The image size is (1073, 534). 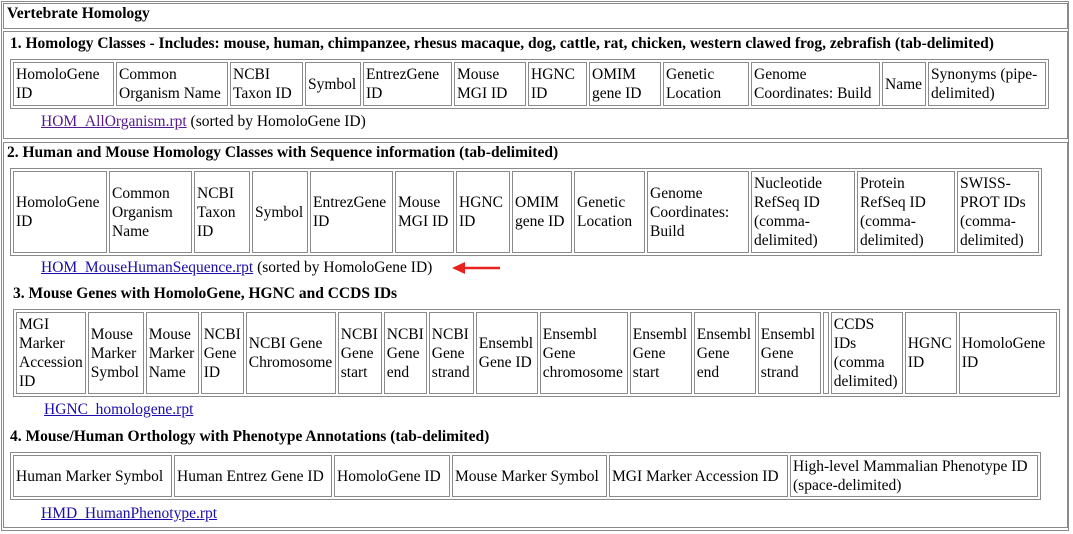 What do you see at coordinates (253, 476) in the screenshot?
I see `column-header: Human Entrez Gene ID` at bounding box center [253, 476].